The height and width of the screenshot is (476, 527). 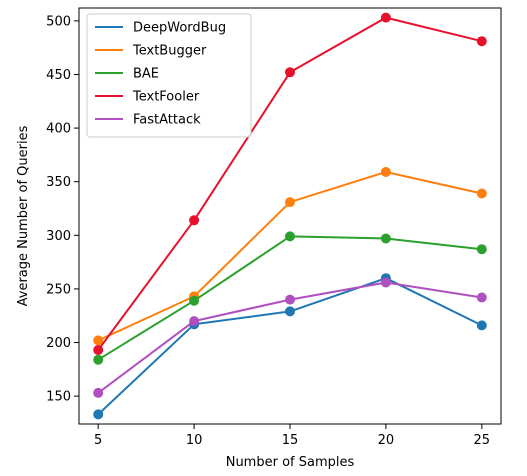 I want to click on x-tick-label: 20, so click(x=386, y=440).